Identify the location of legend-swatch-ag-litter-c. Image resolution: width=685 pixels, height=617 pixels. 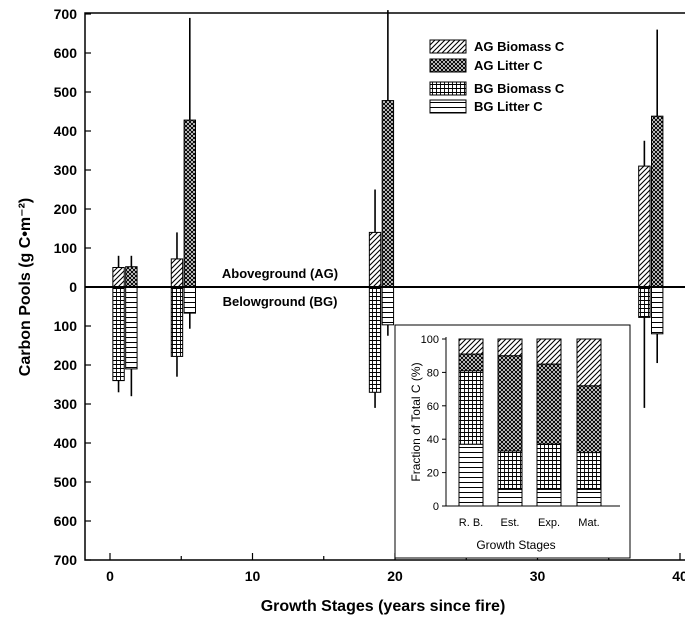
(448, 65).